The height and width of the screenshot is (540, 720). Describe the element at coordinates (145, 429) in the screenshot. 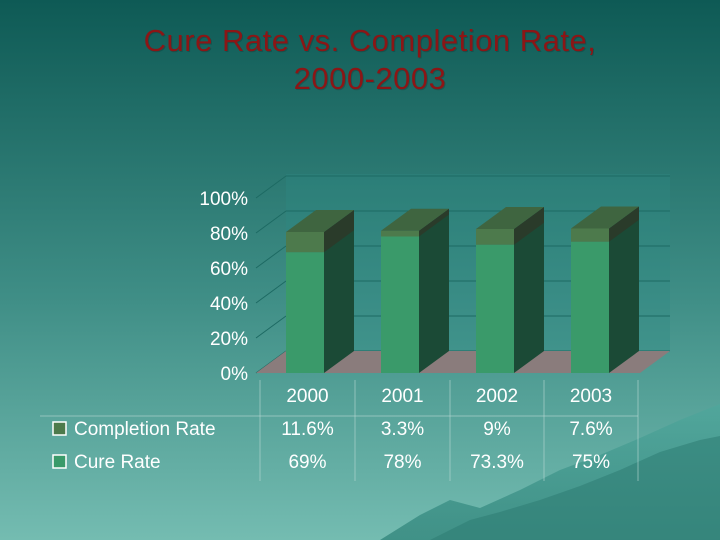

I see `legend-label: Completion Rate` at that location.